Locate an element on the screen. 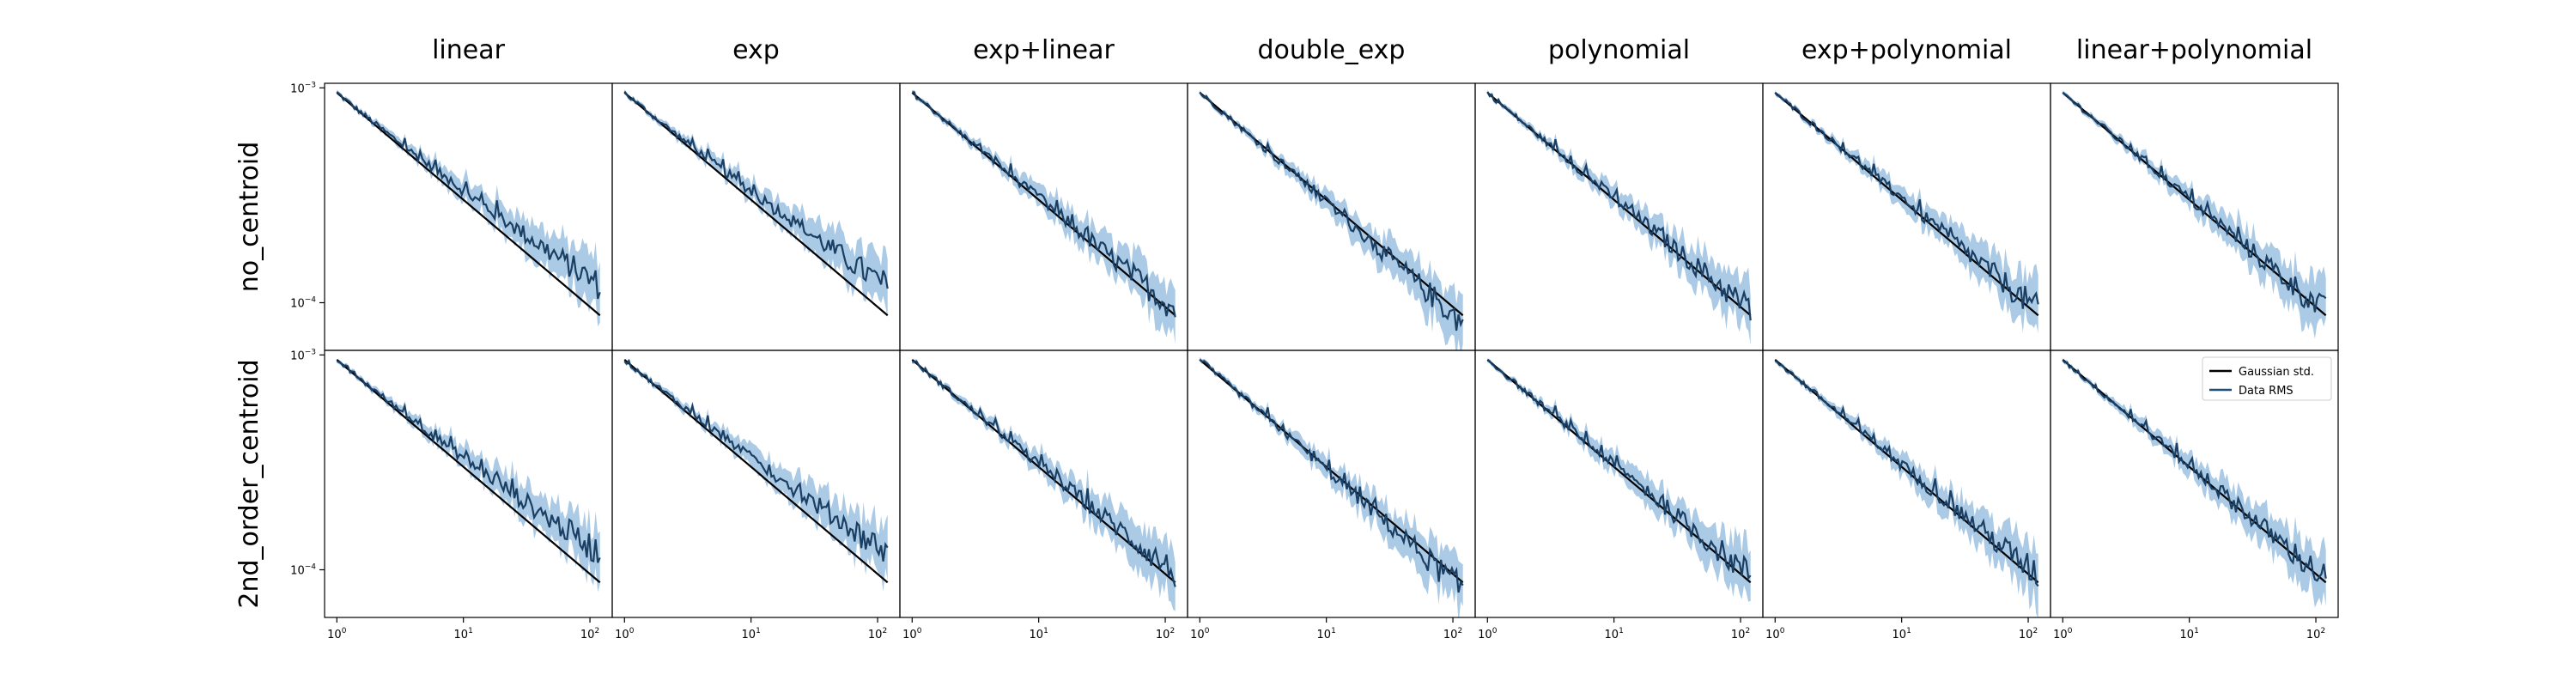 The image size is (2576, 687). legend-label: Data RMS is located at coordinates (2266, 391).